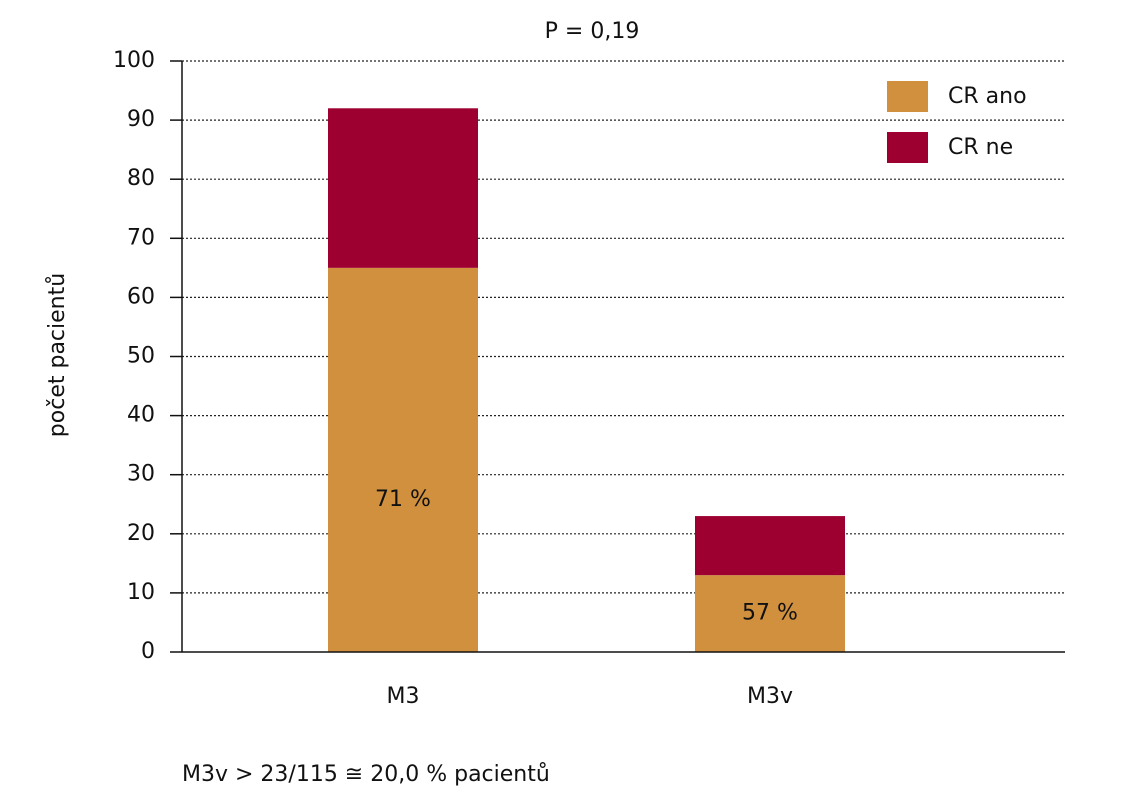 This screenshot has height=800, width=1145. I want to click on y-tick-label: 70, so click(141, 237).